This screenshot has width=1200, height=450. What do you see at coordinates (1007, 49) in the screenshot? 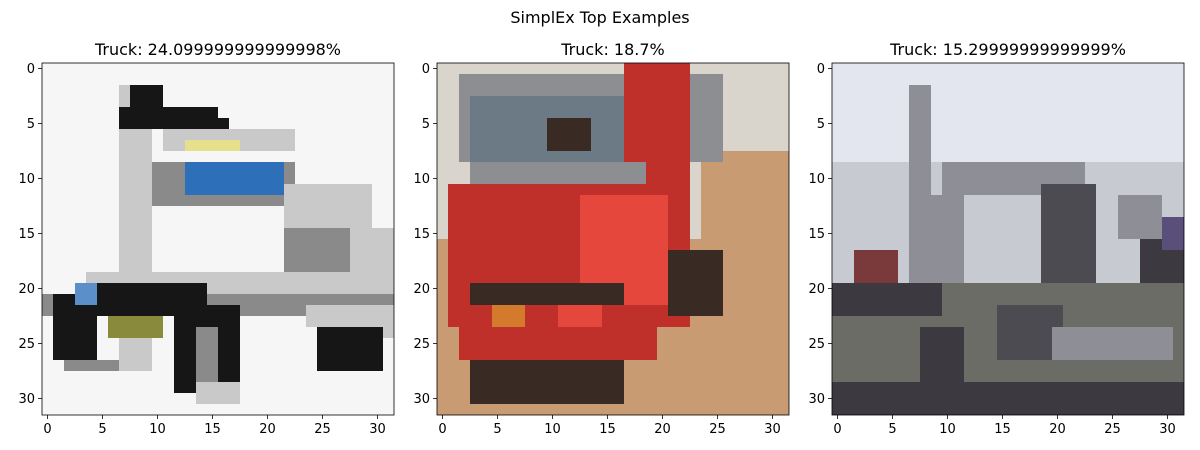
I see `panel-title: Truck: 15.29999999999999%` at bounding box center [1007, 49].